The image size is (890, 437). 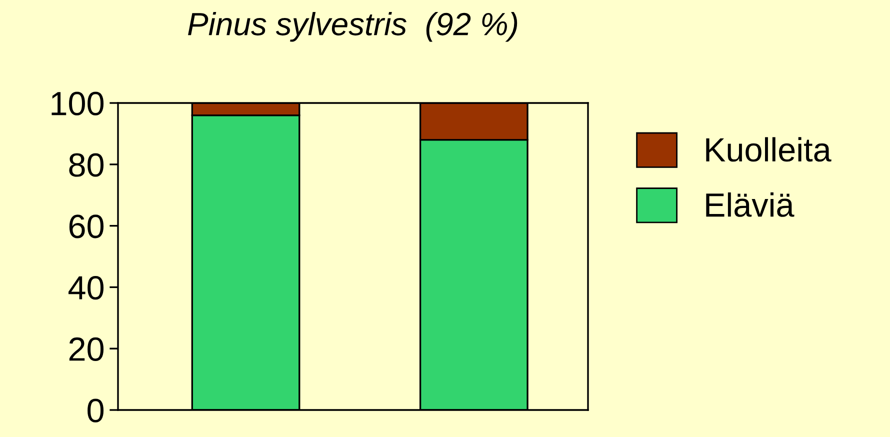 I want to click on chart-title: Pinus sylvestris (92 %), so click(x=353, y=27).